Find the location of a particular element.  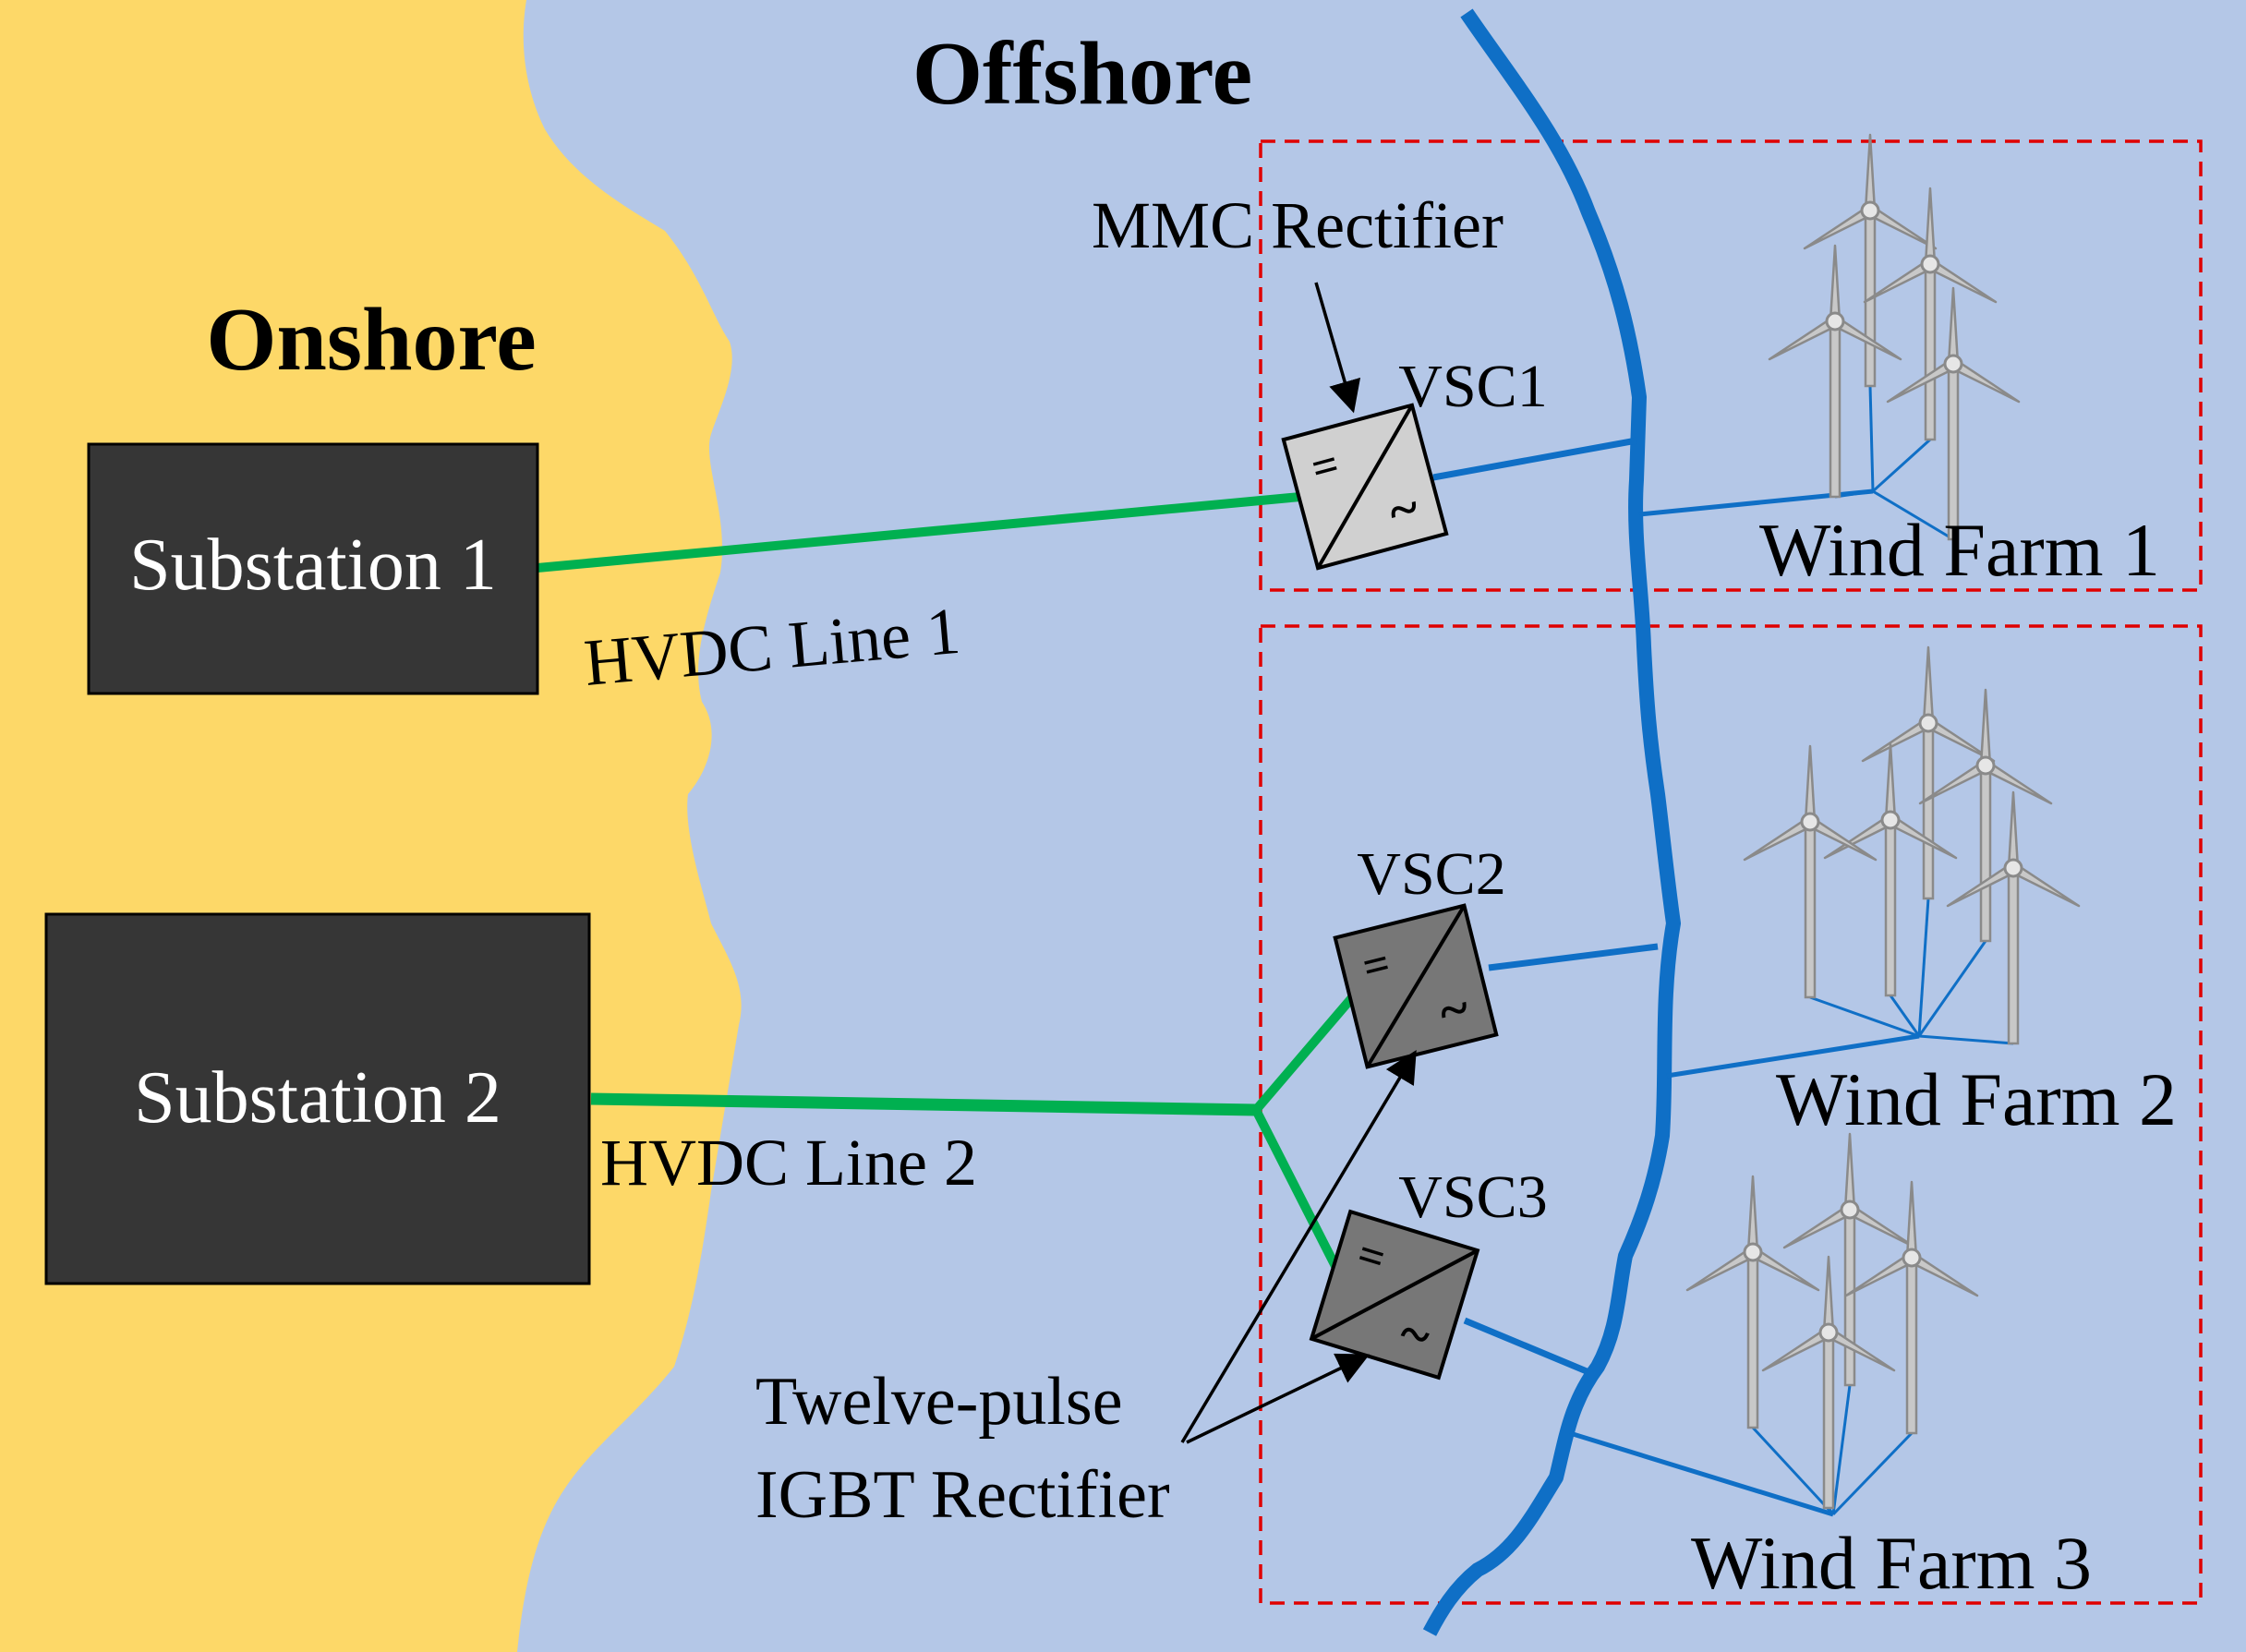

vsc3-converter: = ~ is located at coordinates (1395, 1295).